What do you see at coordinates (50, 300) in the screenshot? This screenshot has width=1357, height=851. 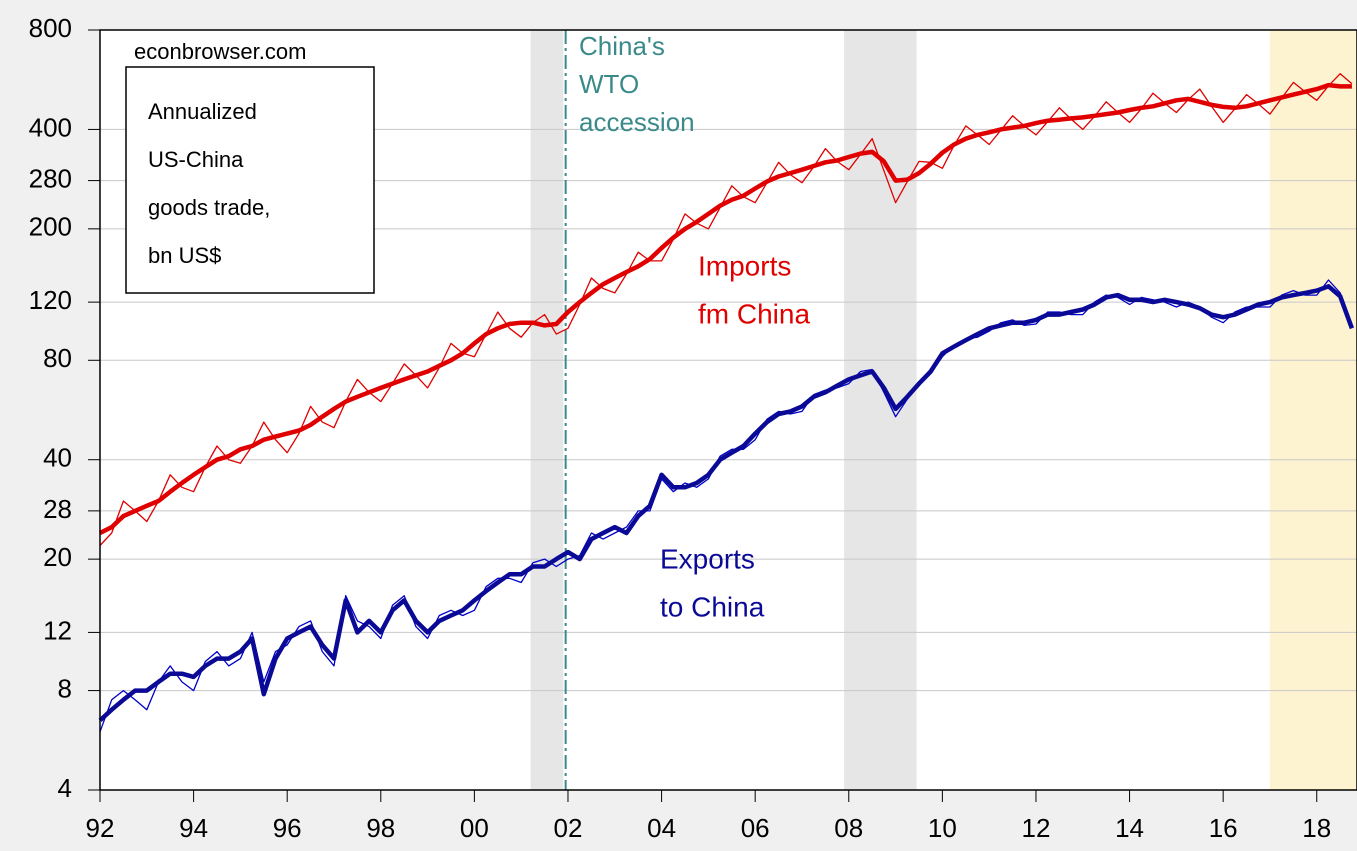 I see `y-tick-label: 120` at bounding box center [50, 300].